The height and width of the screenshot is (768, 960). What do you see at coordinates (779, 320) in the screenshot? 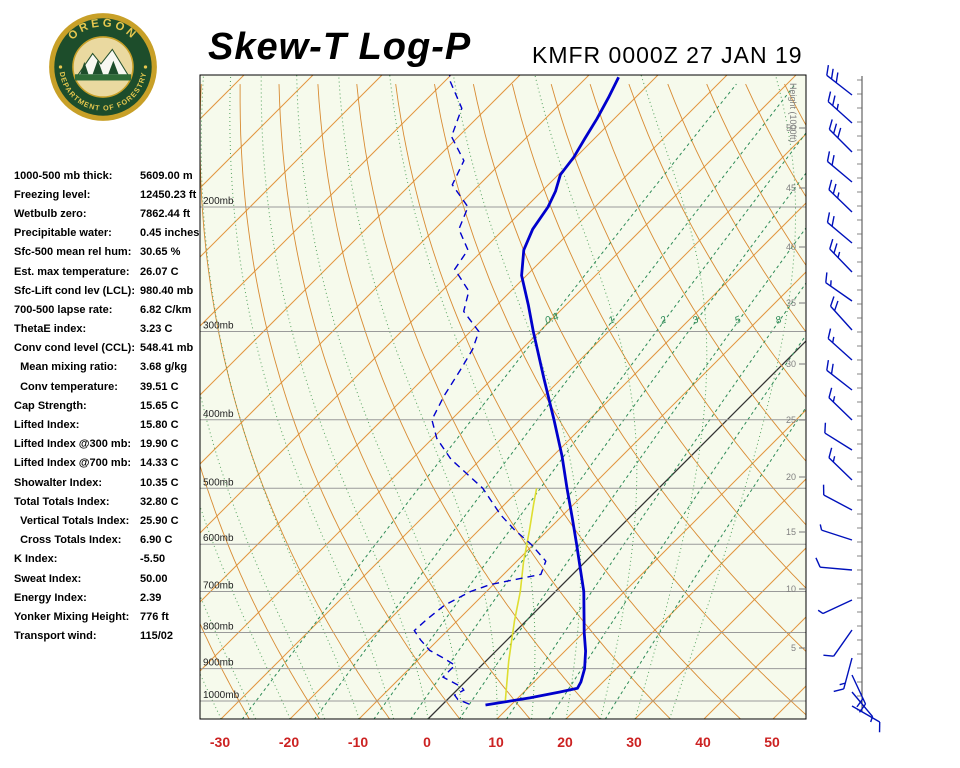
I see `mixing-ratio-label: 8` at bounding box center [779, 320].